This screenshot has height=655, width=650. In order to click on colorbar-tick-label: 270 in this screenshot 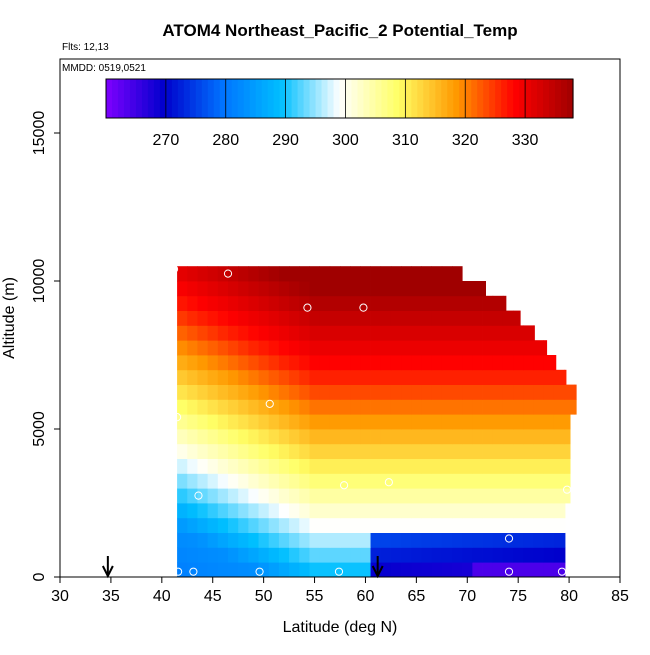, I will do `click(166, 140)`.